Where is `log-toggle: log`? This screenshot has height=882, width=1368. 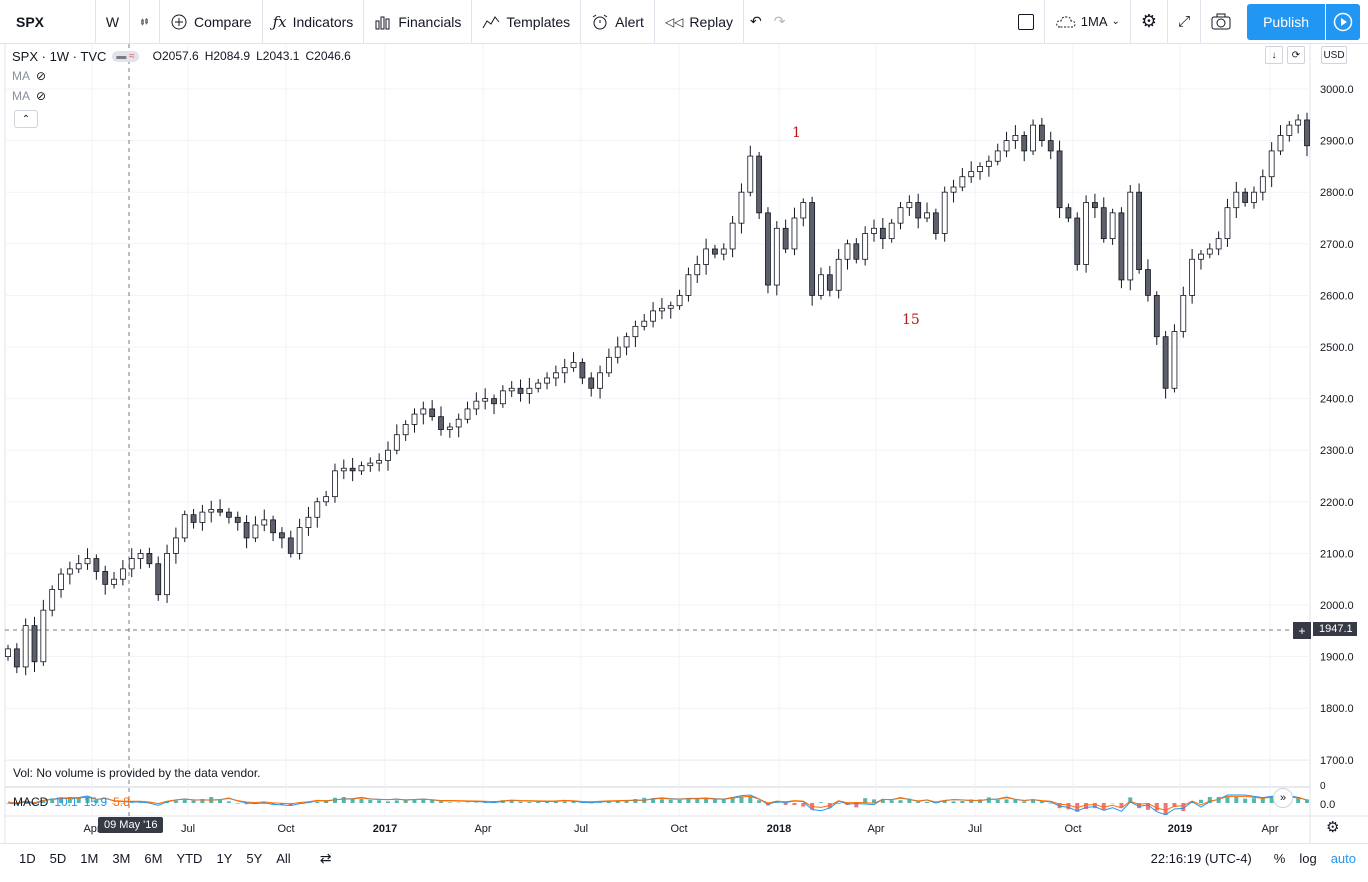 log-toggle: log is located at coordinates (1308, 858).